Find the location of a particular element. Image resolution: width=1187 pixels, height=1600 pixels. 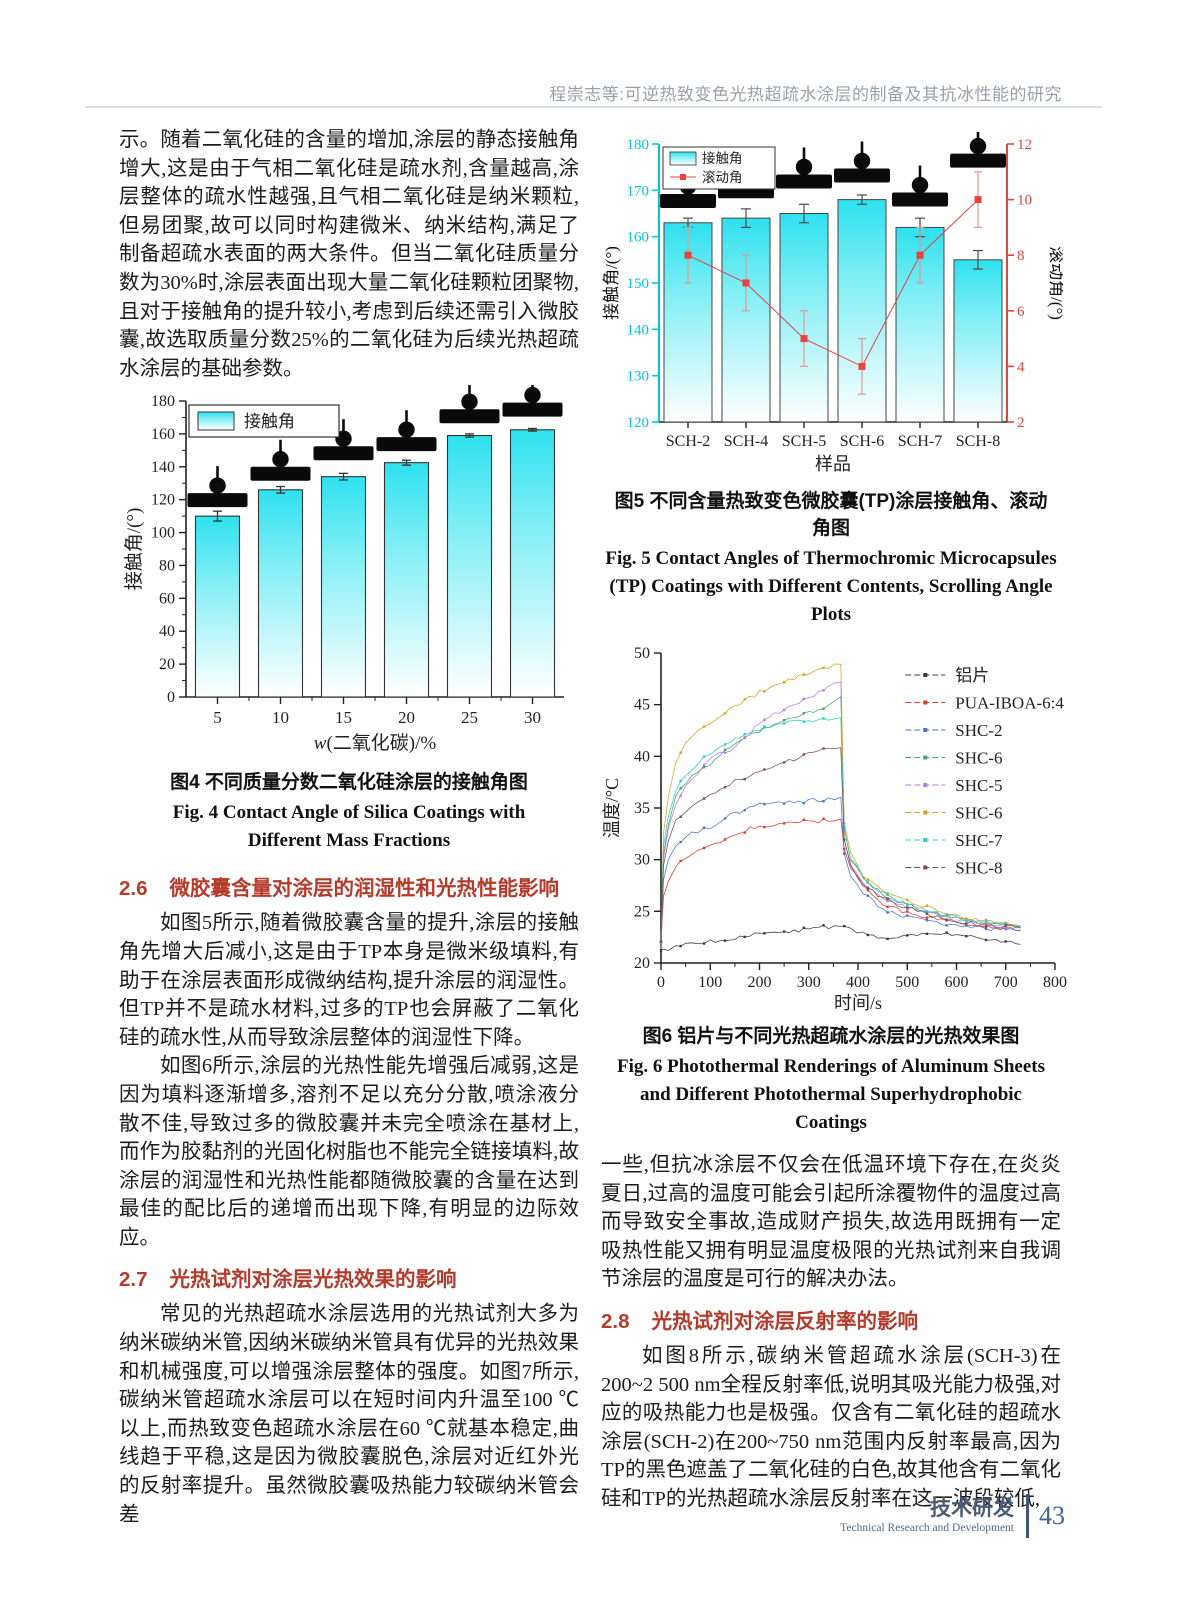

svg-text: SCH-4 is located at coordinates (746, 441).